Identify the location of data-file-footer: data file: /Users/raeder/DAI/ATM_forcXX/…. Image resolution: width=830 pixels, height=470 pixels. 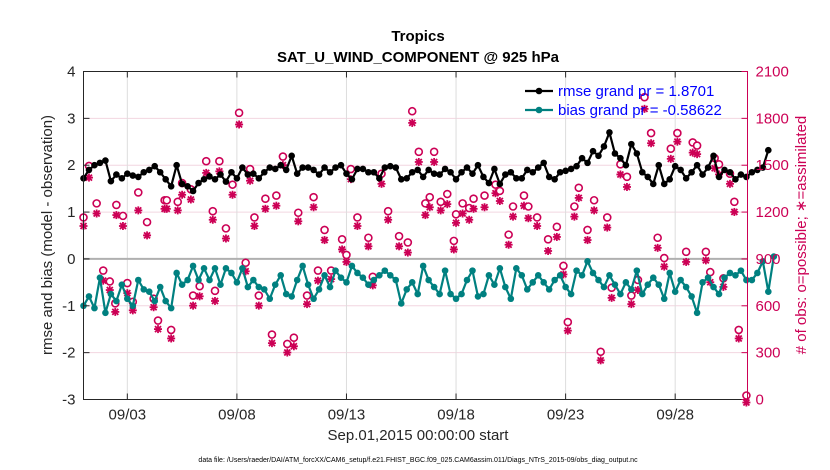
(418, 460).